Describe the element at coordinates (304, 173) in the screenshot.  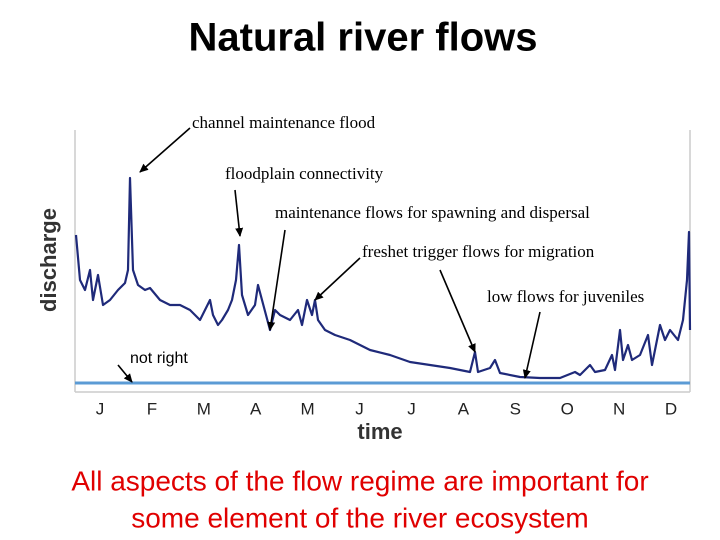
I see `annotation: floodplain connectivity` at that location.